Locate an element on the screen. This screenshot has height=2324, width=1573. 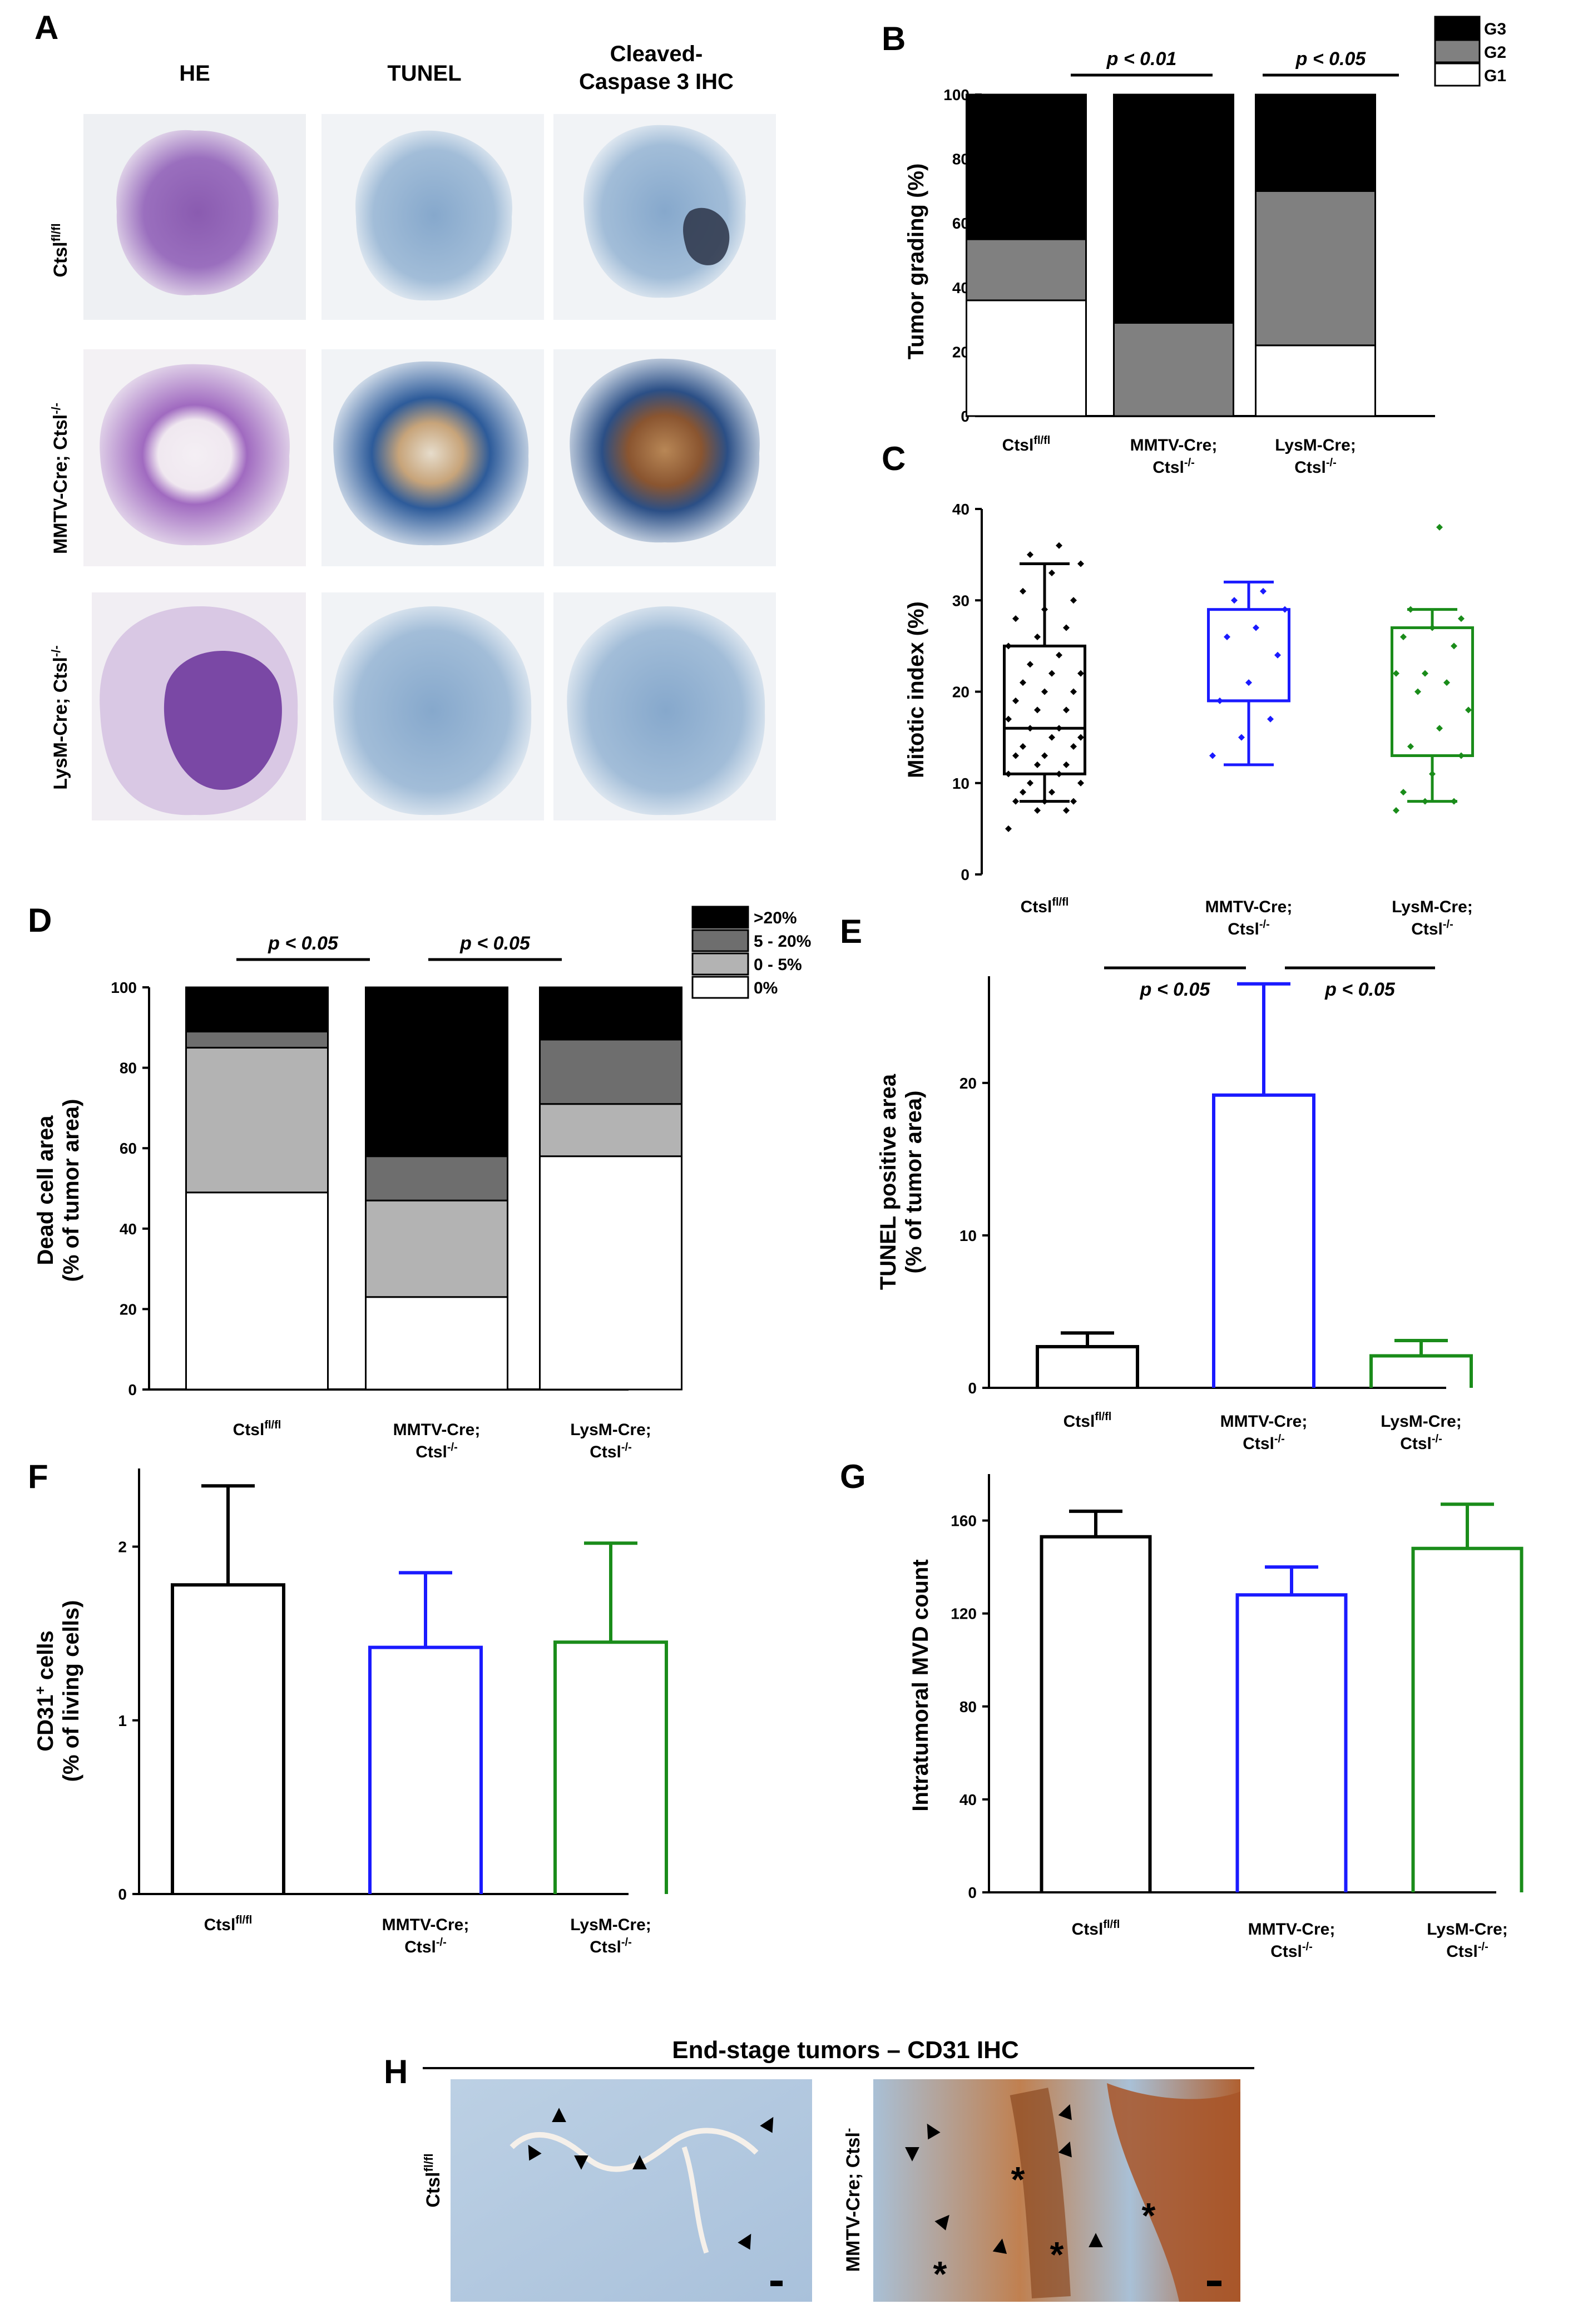
caspase-tissue-lysm is located at coordinates (666, 710).